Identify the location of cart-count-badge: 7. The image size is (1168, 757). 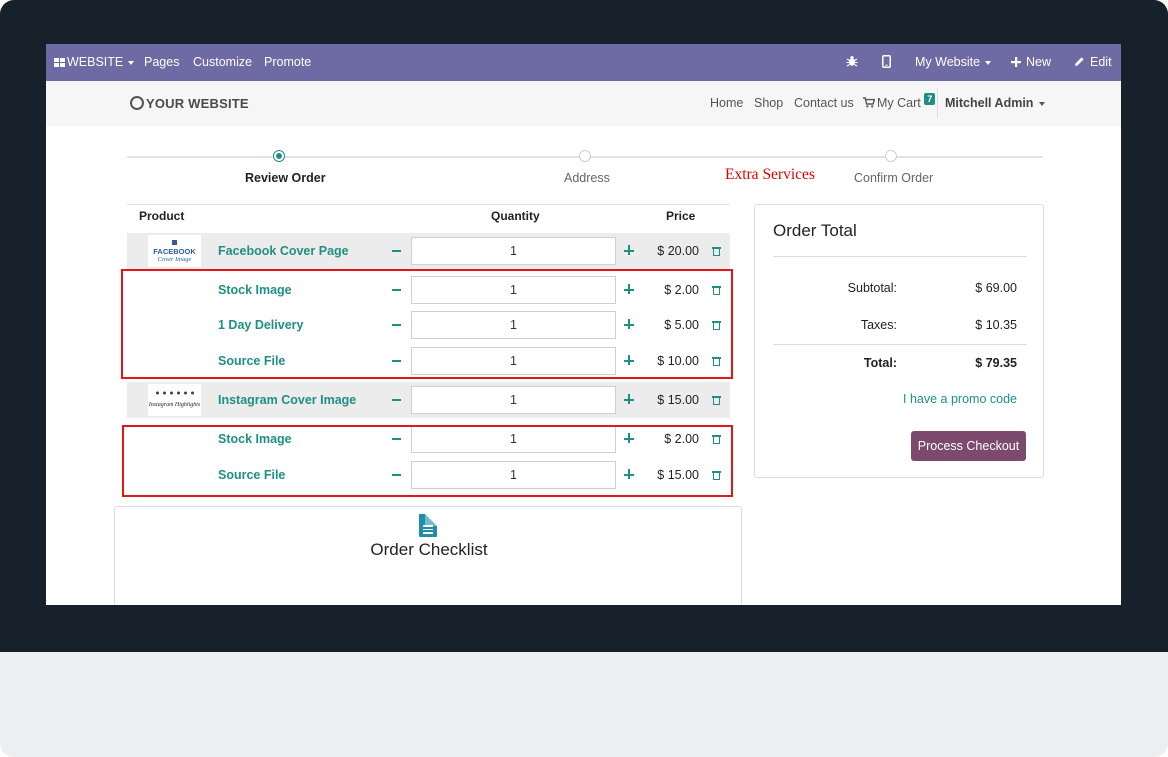
(930, 99).